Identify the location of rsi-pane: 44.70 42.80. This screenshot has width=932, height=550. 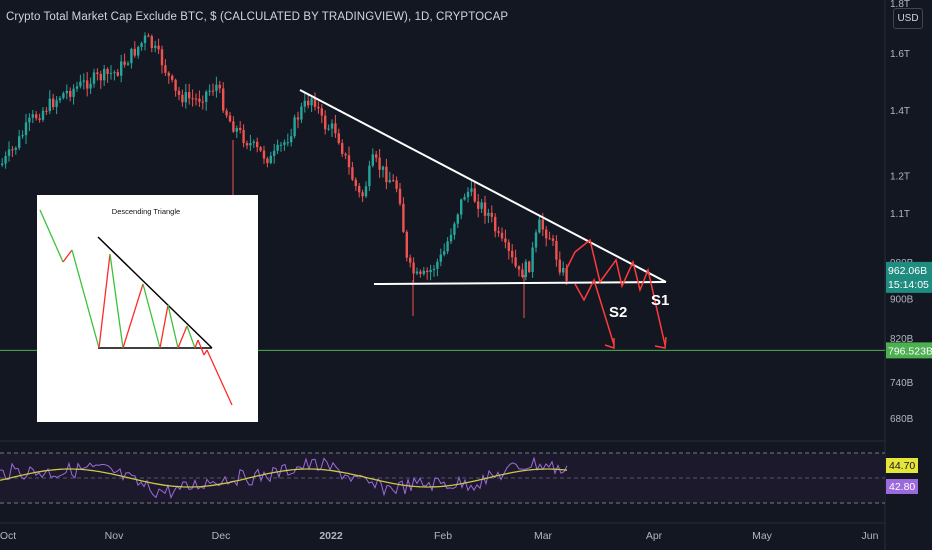
(459, 478).